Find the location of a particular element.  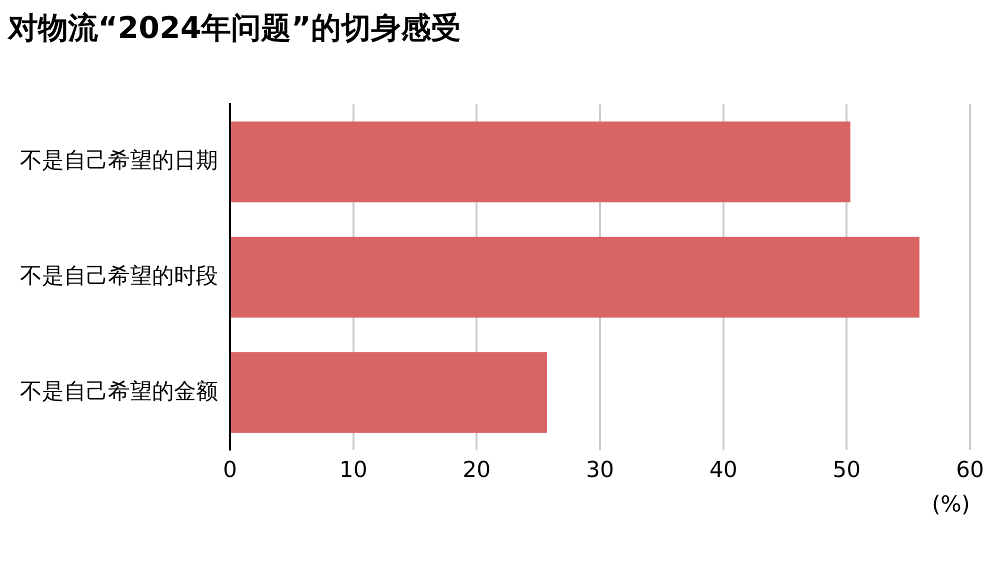

x-tick-label: 40 is located at coordinates (723, 471).